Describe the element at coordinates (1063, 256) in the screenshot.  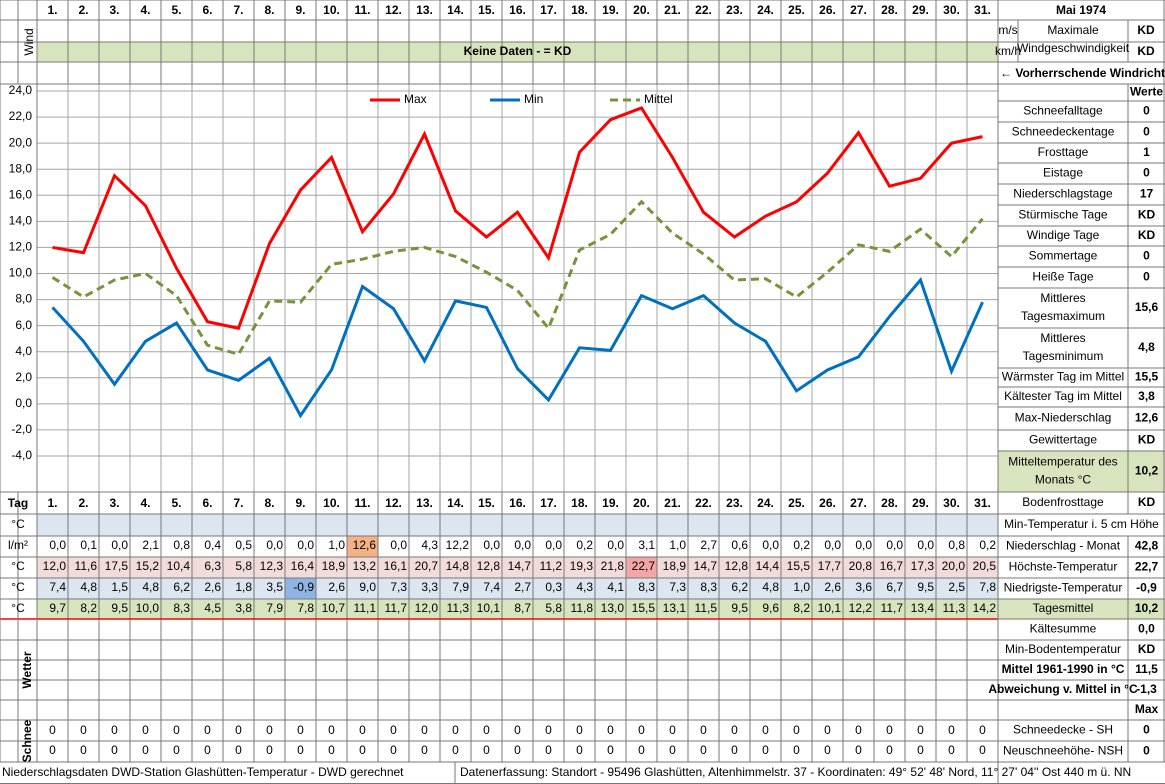
I see `stat-label: Sommertage` at that location.